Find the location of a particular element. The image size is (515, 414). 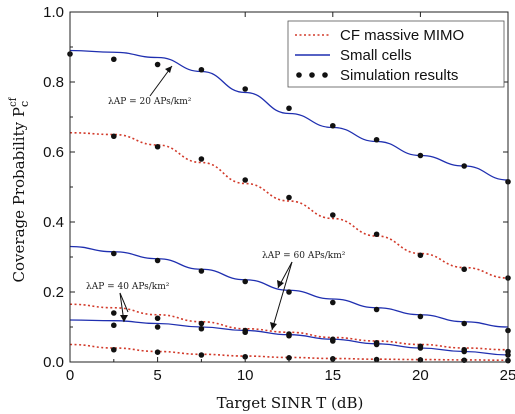

x-tick-label-5: 5 is located at coordinates (157, 375).